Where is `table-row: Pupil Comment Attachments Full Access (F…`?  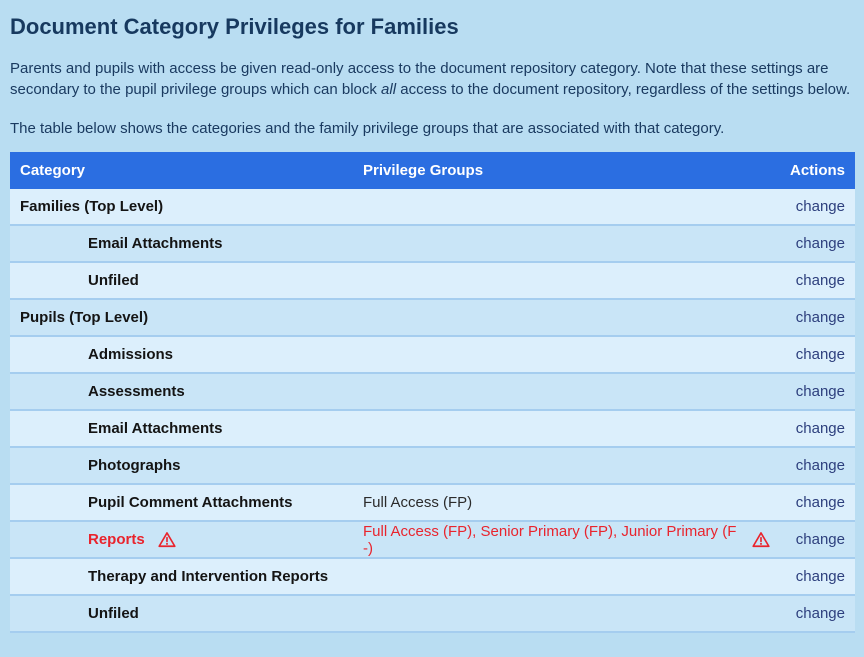
table-row: Pupil Comment Attachments Full Access (F… is located at coordinates (432, 503).